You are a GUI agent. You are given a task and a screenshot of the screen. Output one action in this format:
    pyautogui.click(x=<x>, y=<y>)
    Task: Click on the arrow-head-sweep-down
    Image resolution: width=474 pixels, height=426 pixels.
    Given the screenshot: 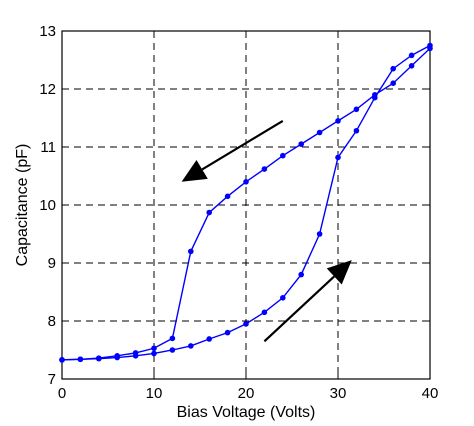 What is the action you would take?
    pyautogui.click(x=194, y=171)
    